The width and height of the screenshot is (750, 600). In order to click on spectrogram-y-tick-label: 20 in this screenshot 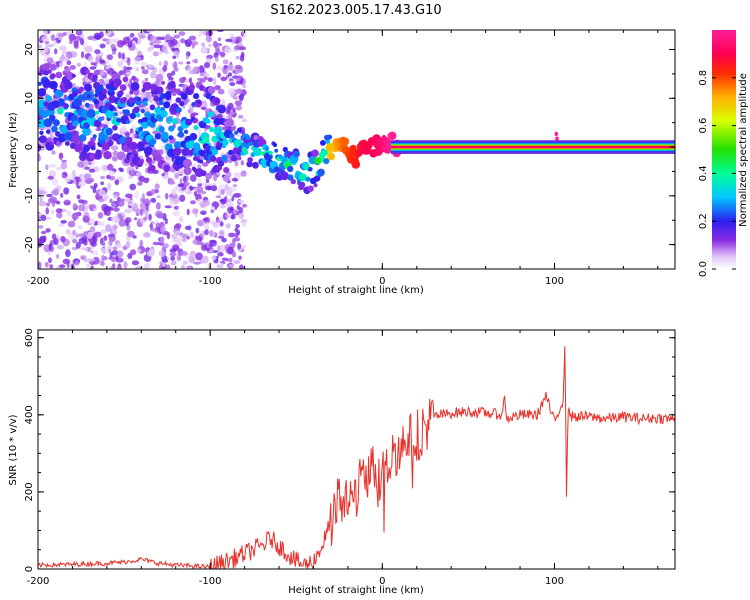, I will do `click(29, 49)`.